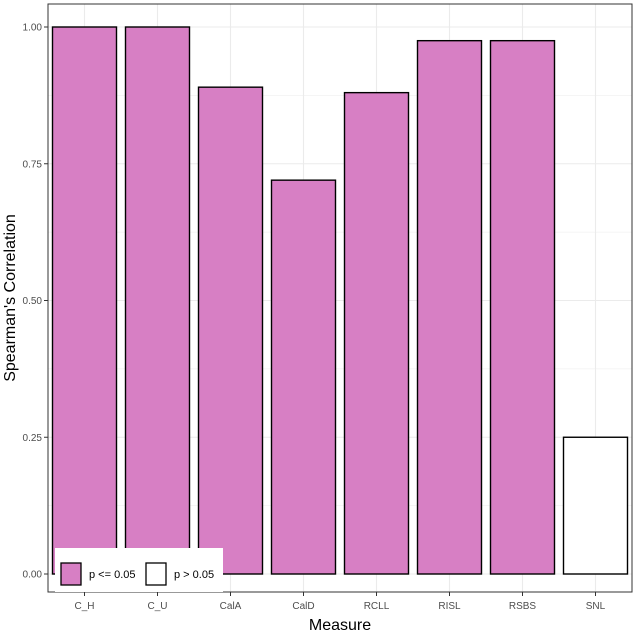  What do you see at coordinates (522, 307) in the screenshot?
I see `bar-rsbs` at bounding box center [522, 307].